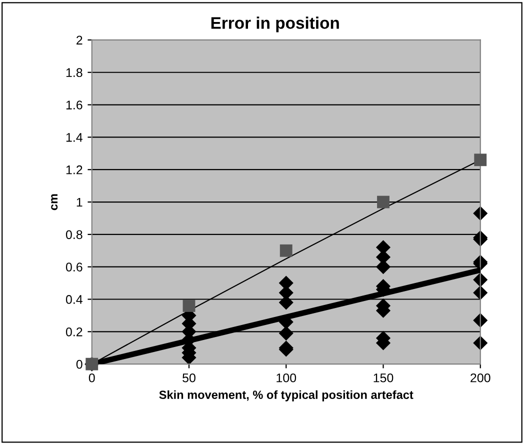 Image resolution: width=525 pixels, height=444 pixels. Describe the element at coordinates (480, 377) in the screenshot. I see `x-tick-label: 200` at that location.